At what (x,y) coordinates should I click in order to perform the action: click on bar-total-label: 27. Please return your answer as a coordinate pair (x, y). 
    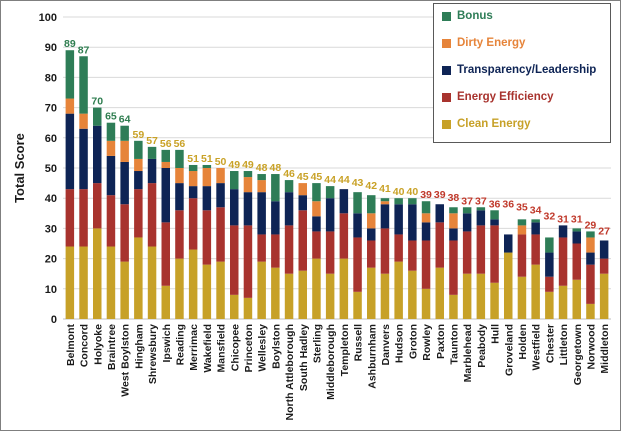
    Looking at the image, I should click on (604, 231).